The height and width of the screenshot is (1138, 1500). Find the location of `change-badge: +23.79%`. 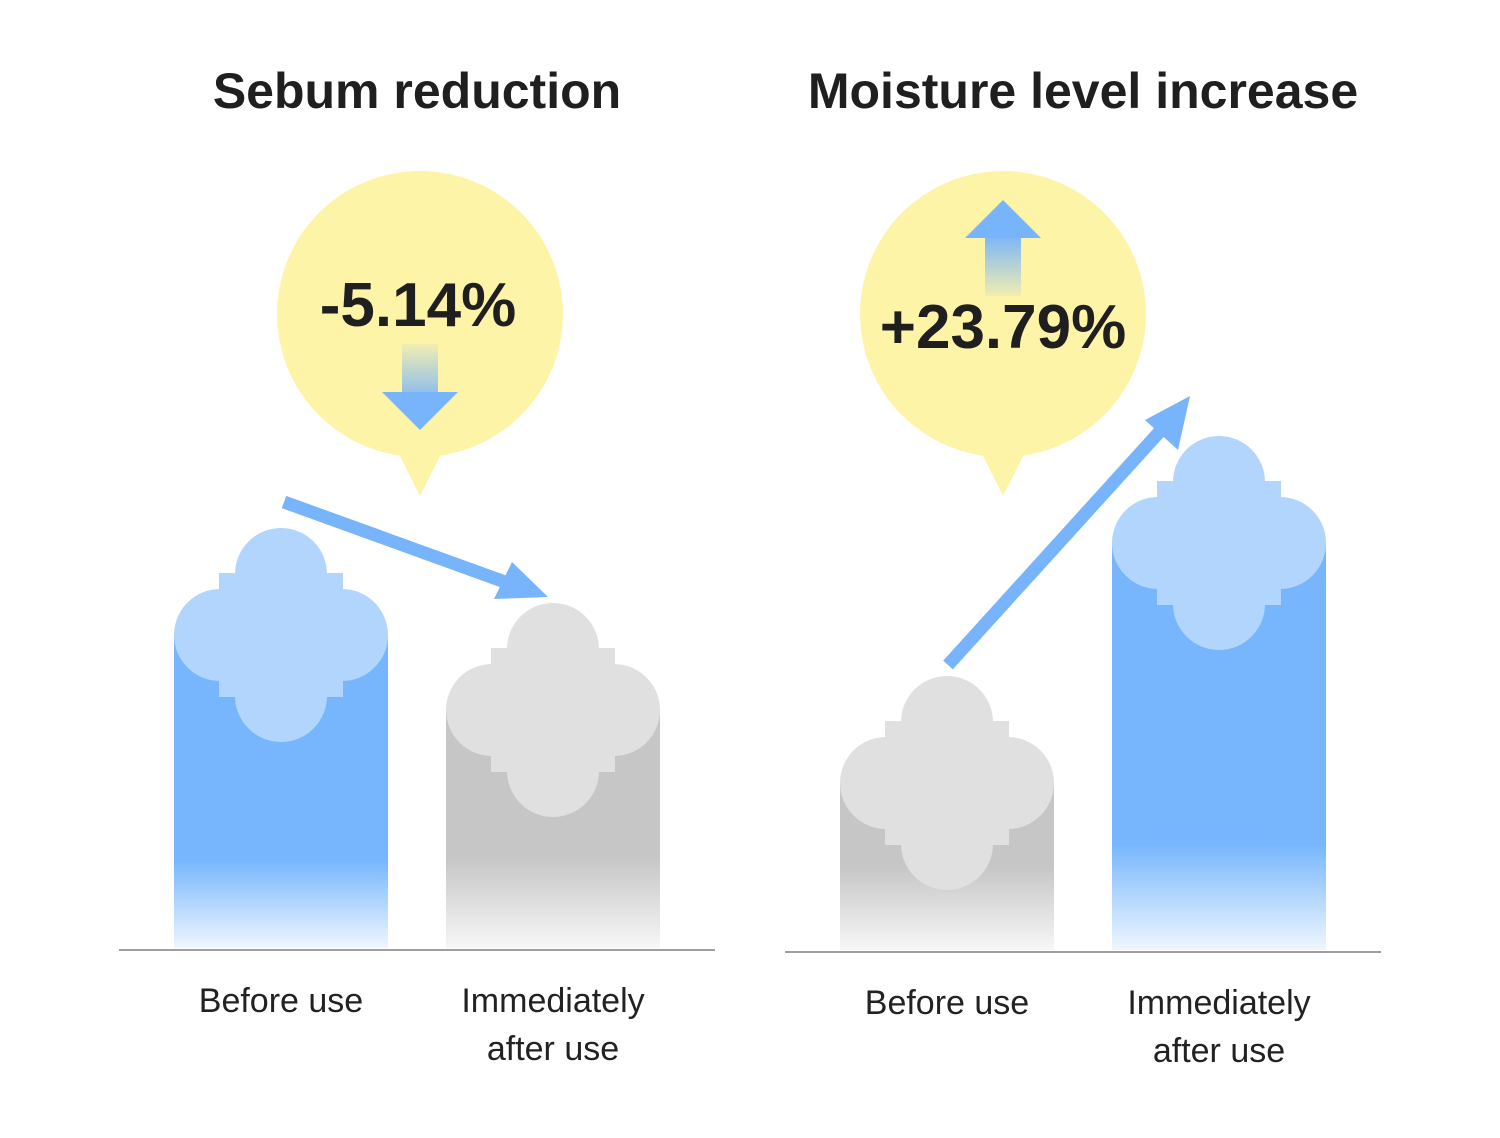

change-badge: +23.79% is located at coordinates (1003, 333).